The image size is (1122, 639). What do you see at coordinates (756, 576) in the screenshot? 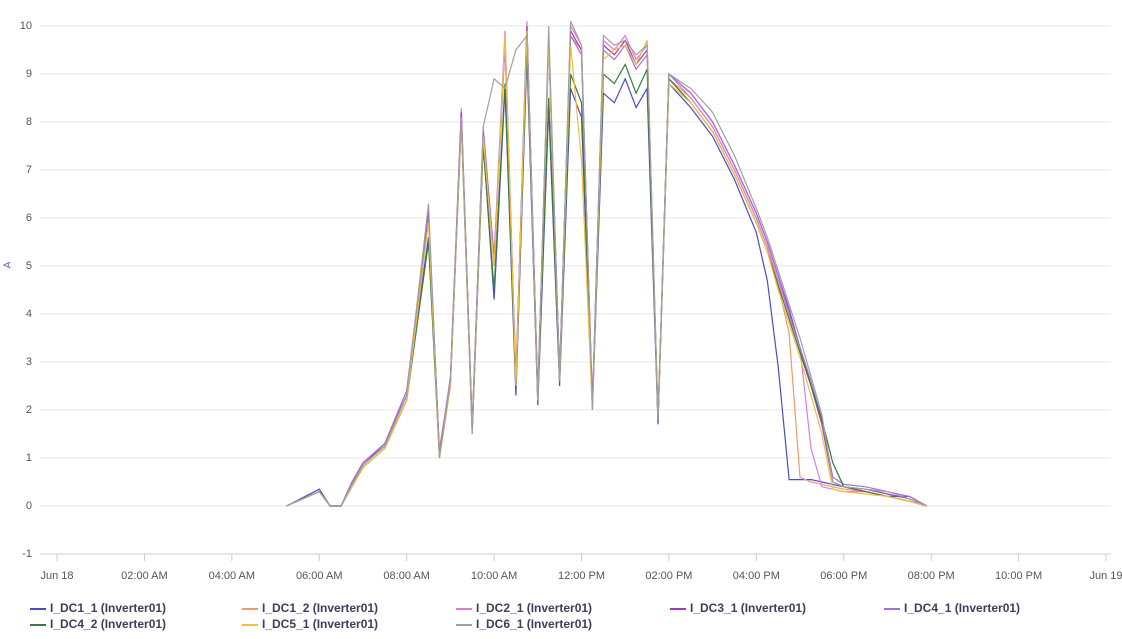
I see `x-tick-label: 04:00 PM` at bounding box center [756, 576].